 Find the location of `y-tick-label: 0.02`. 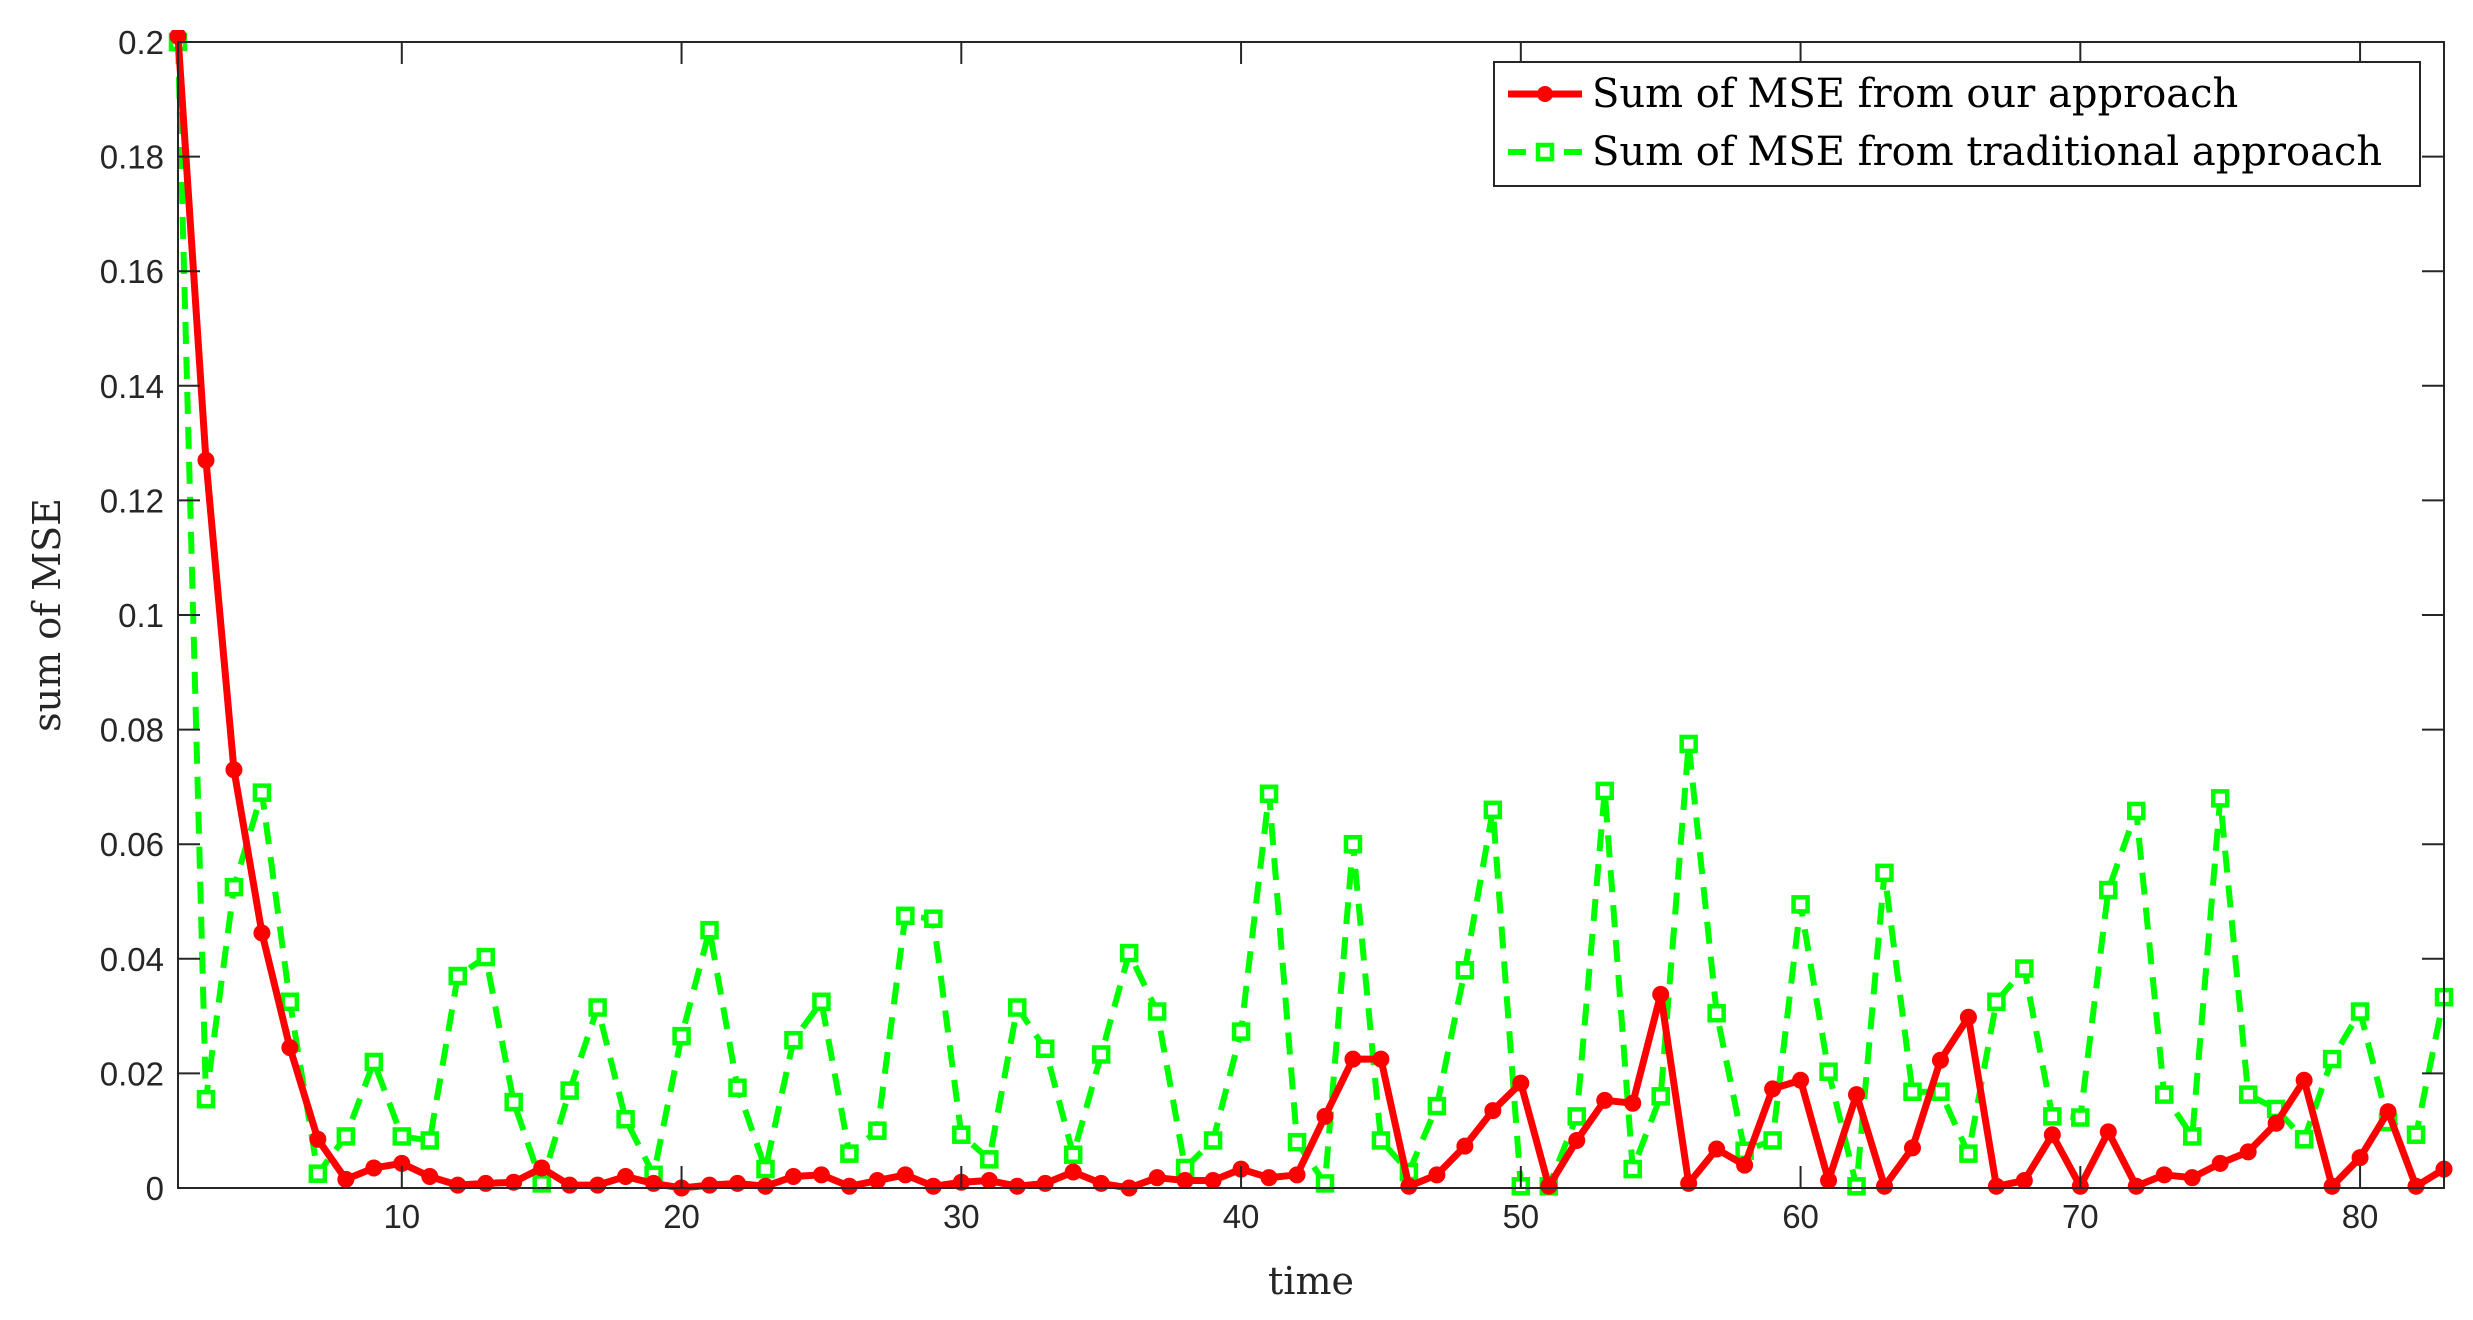

y-tick-label: 0.02 is located at coordinates (132, 1073).